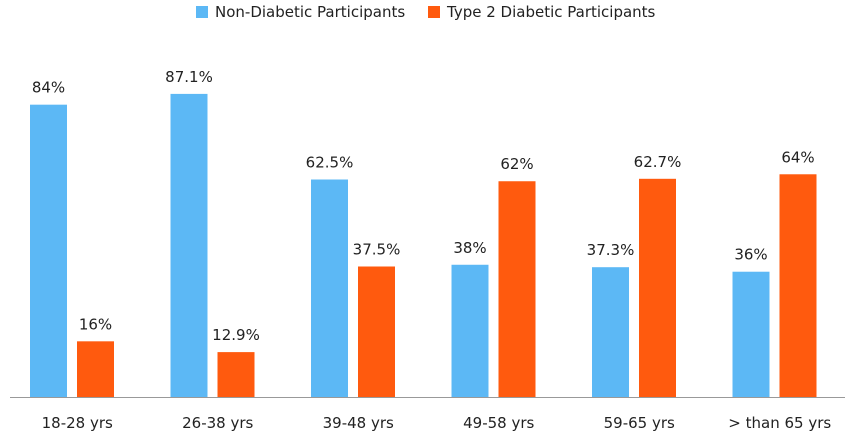  Describe the element at coordinates (217, 423) in the screenshot. I see `x-tick-label-1: 26-38 yrs` at that location.